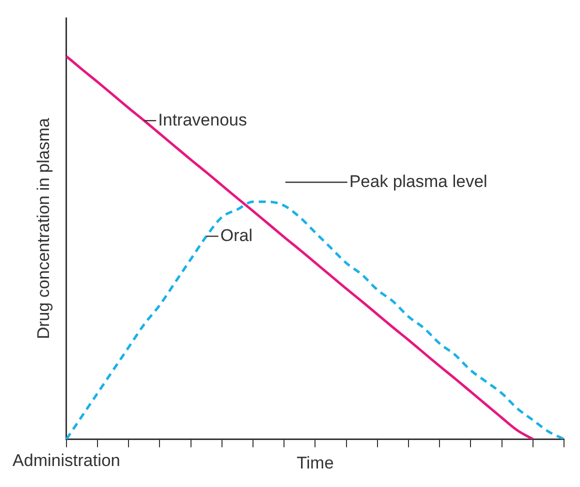 This screenshot has width=580, height=487. What do you see at coordinates (202, 120) in the screenshot?
I see `series-label: Intravenous` at bounding box center [202, 120].